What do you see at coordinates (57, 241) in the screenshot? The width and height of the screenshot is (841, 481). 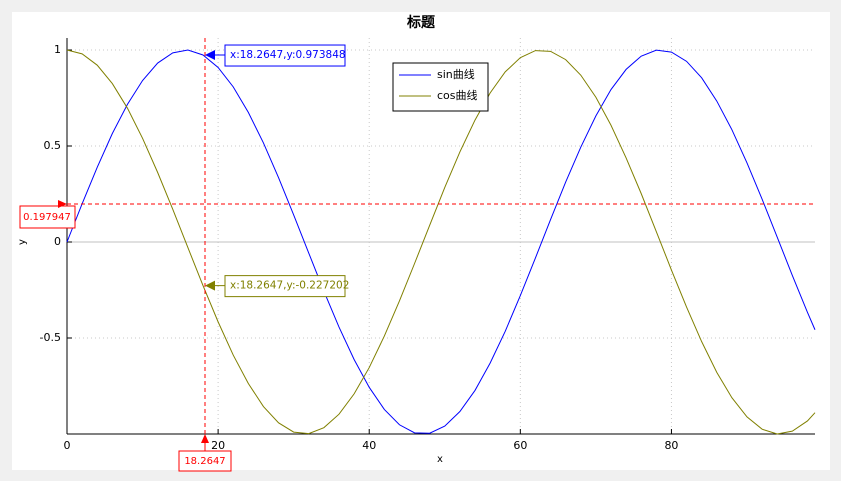 I see `y-tick-label: 0` at bounding box center [57, 241].